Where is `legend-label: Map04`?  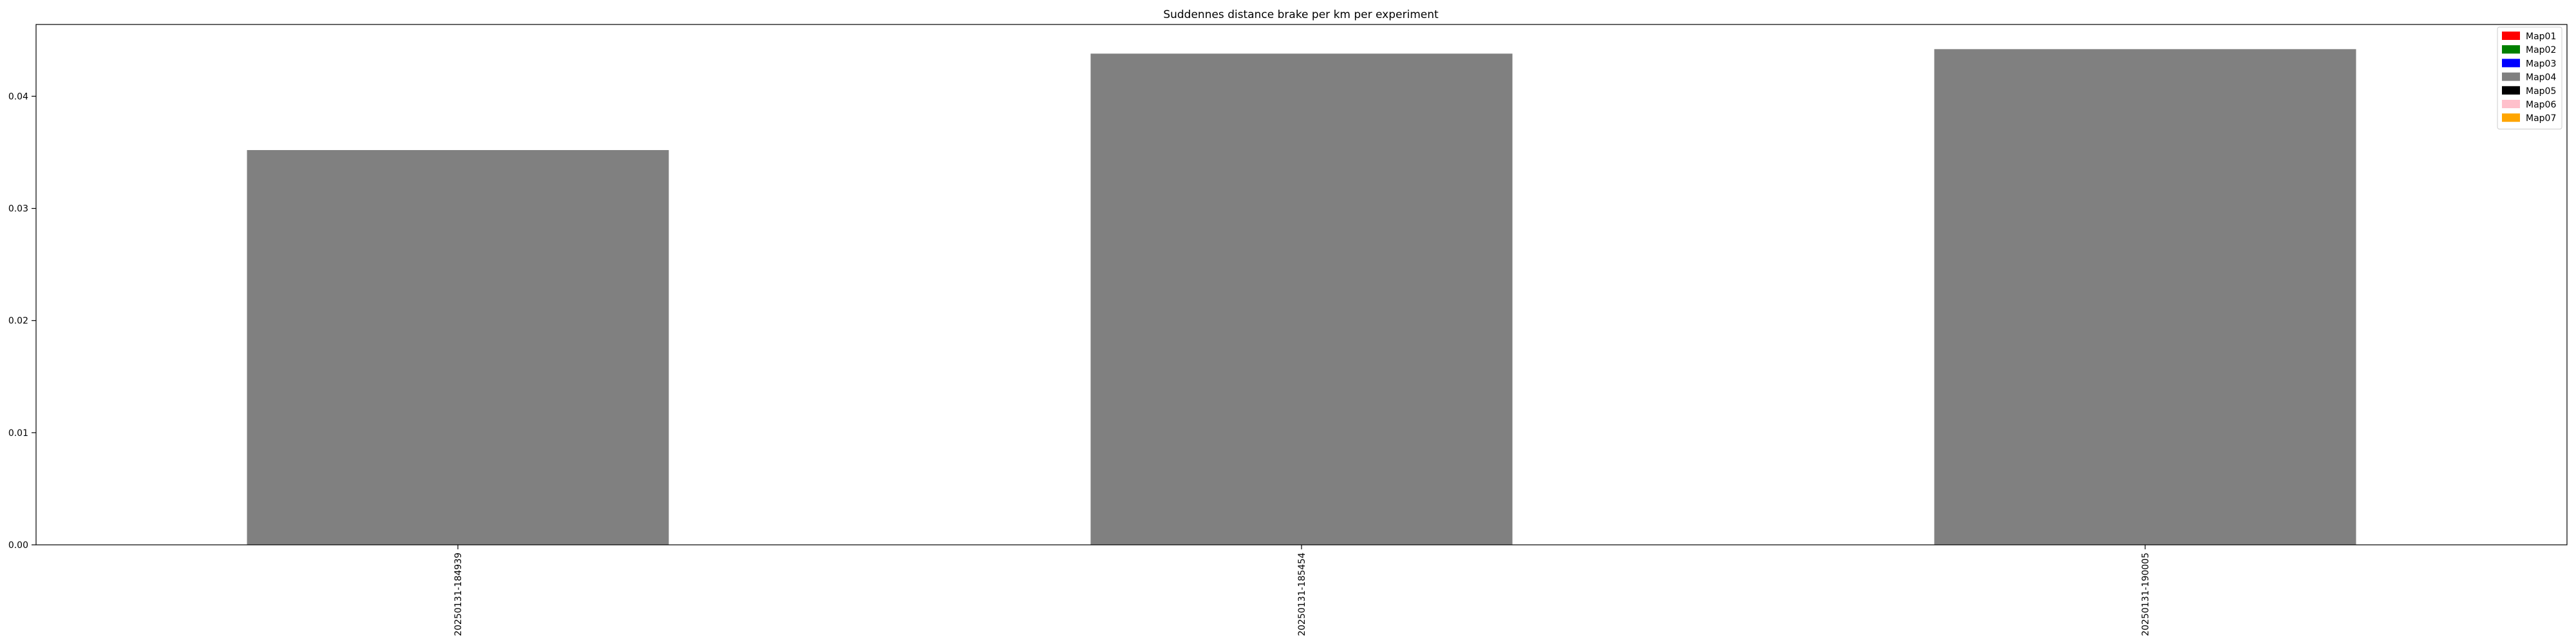
legend-label: Map04 is located at coordinates (2541, 78).